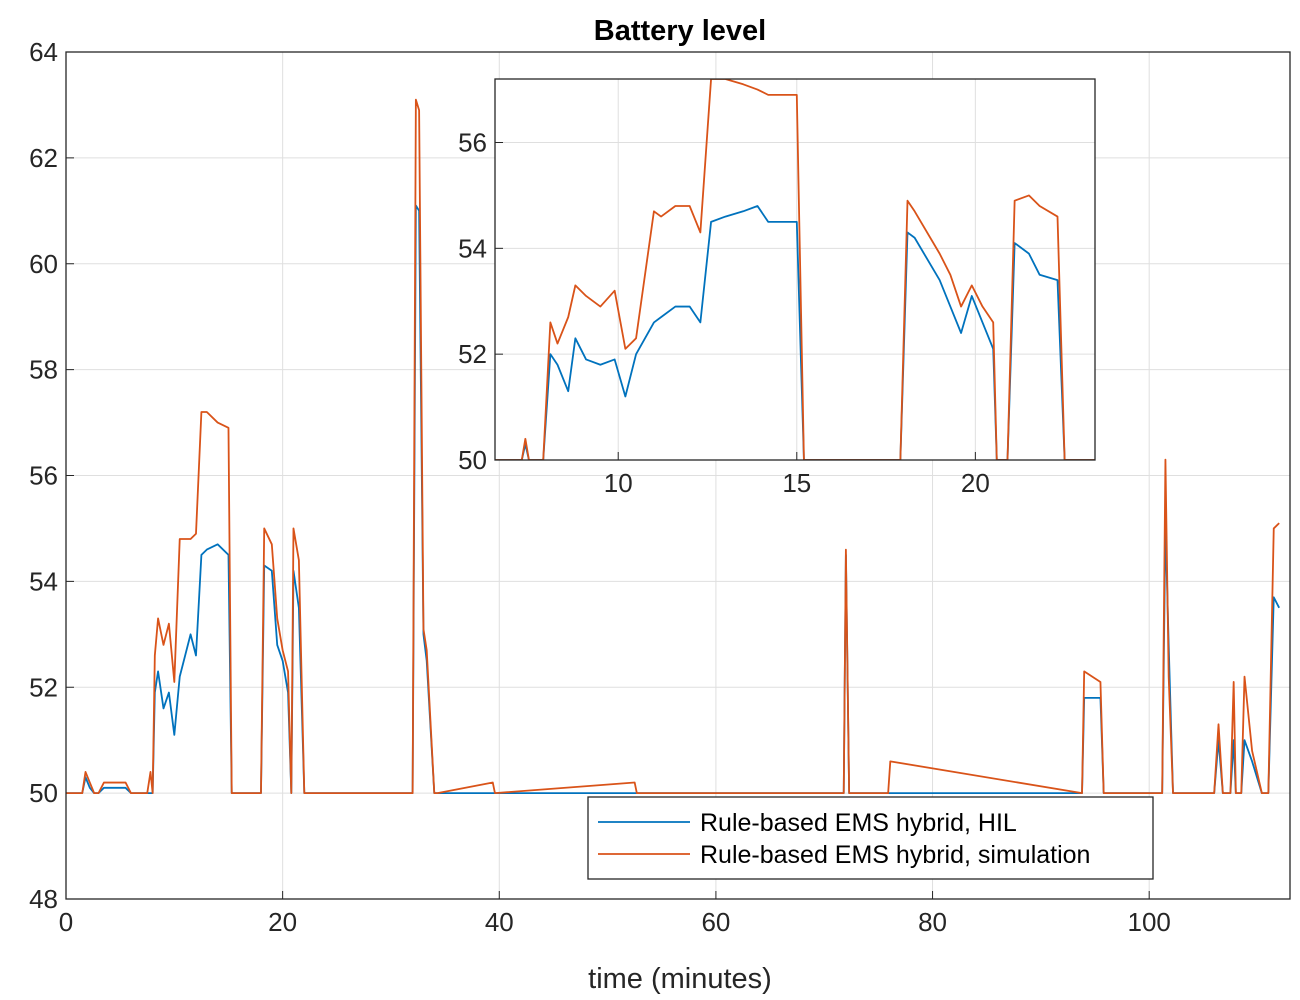  I want to click on legend-label: Rule-based EMS hybrid, HIL, so click(858, 823).